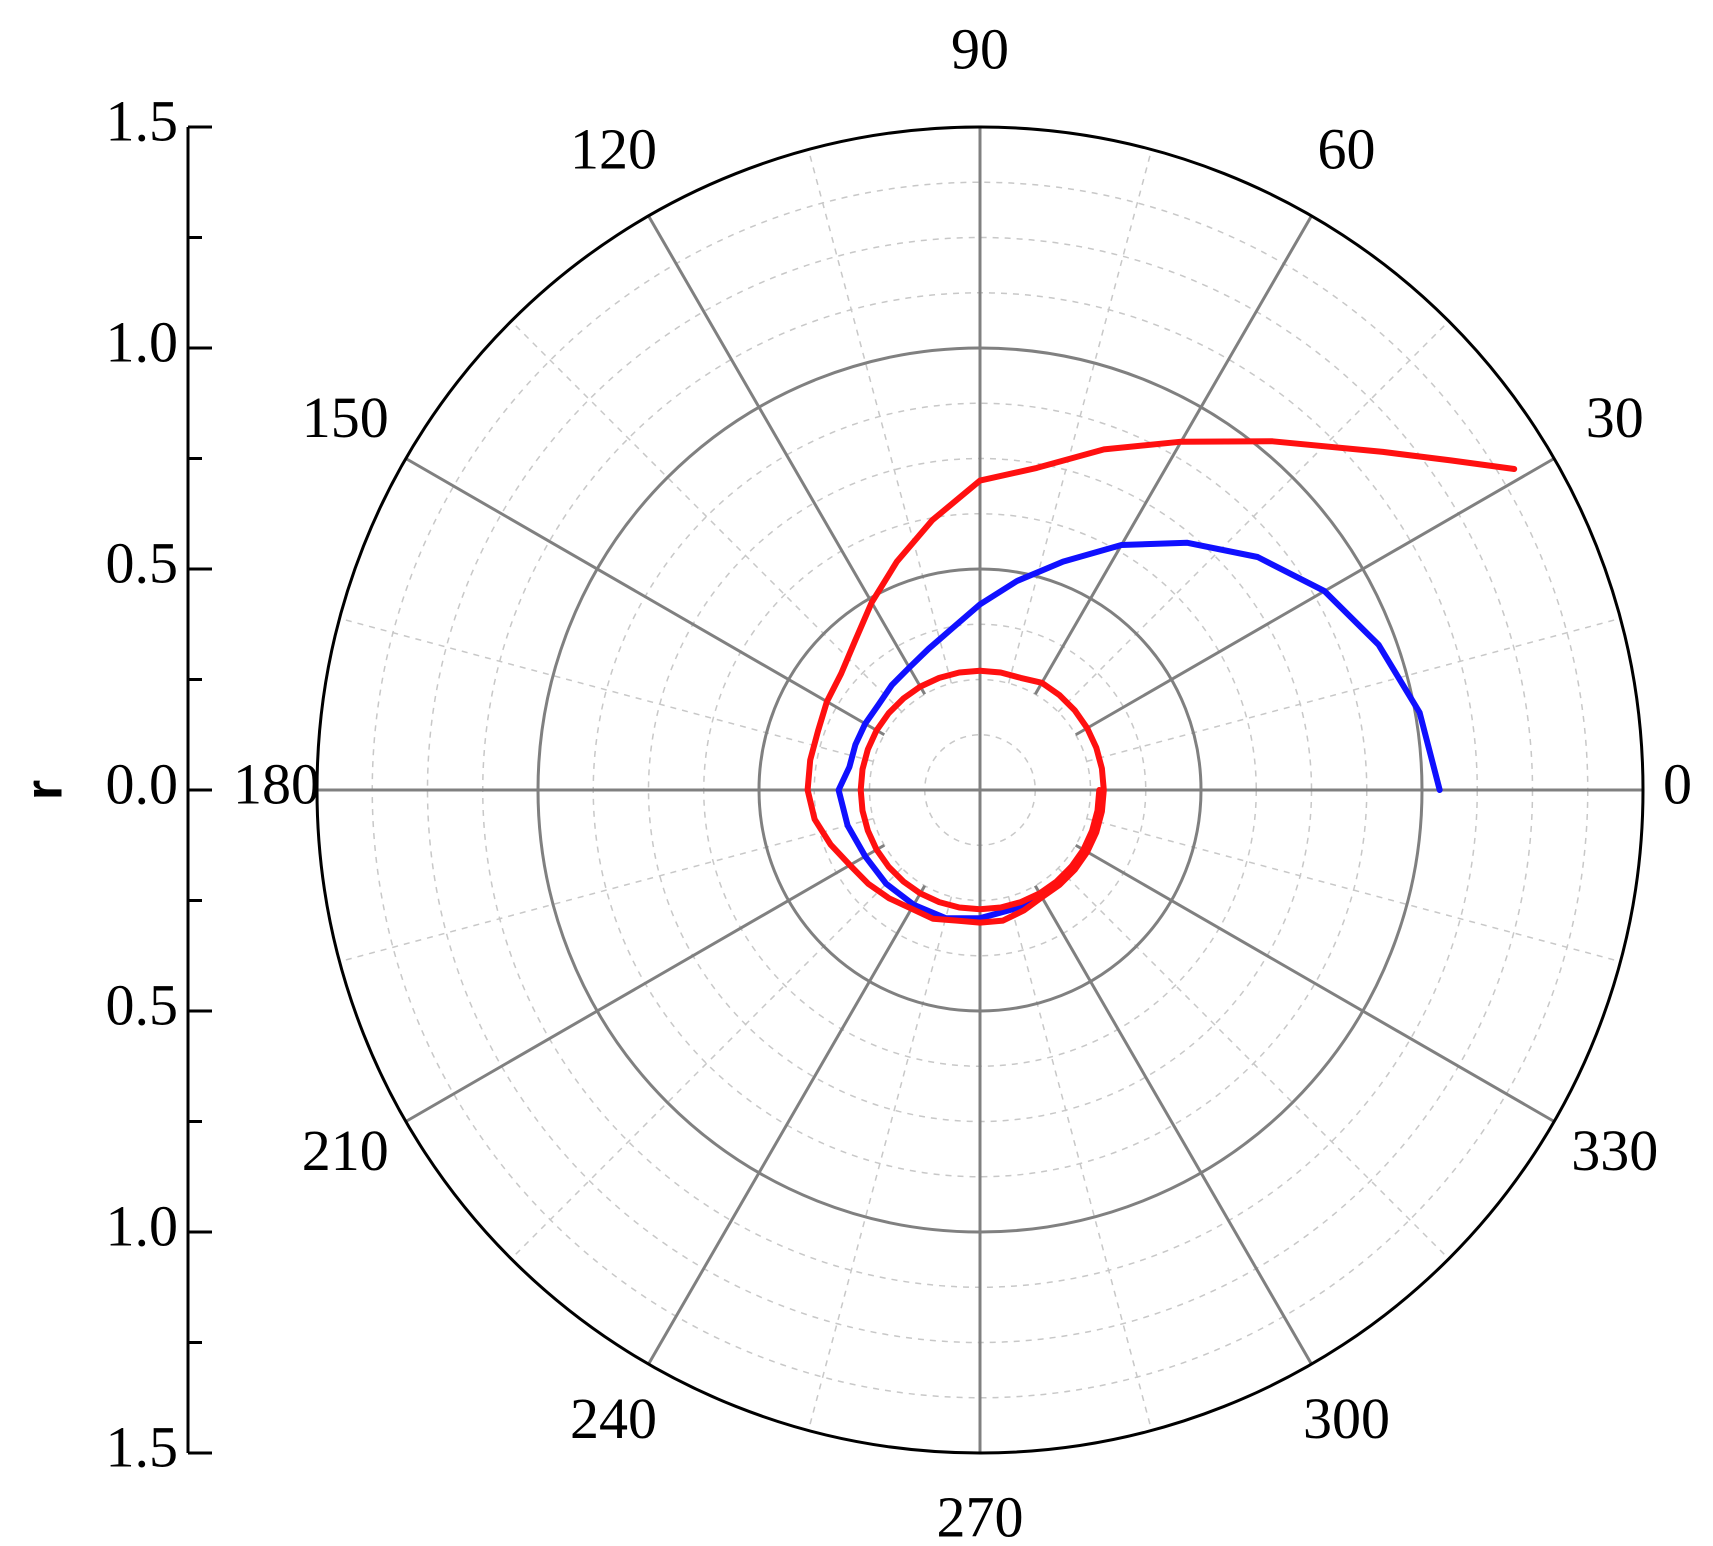  Describe the element at coordinates (45, 790) in the screenshot. I see `radial-axis-title: r` at that location.